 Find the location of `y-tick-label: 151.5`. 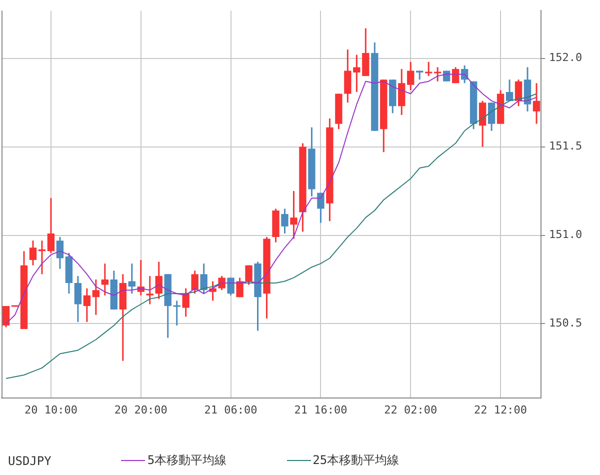

y-tick-label: 151.5 is located at coordinates (565, 146).